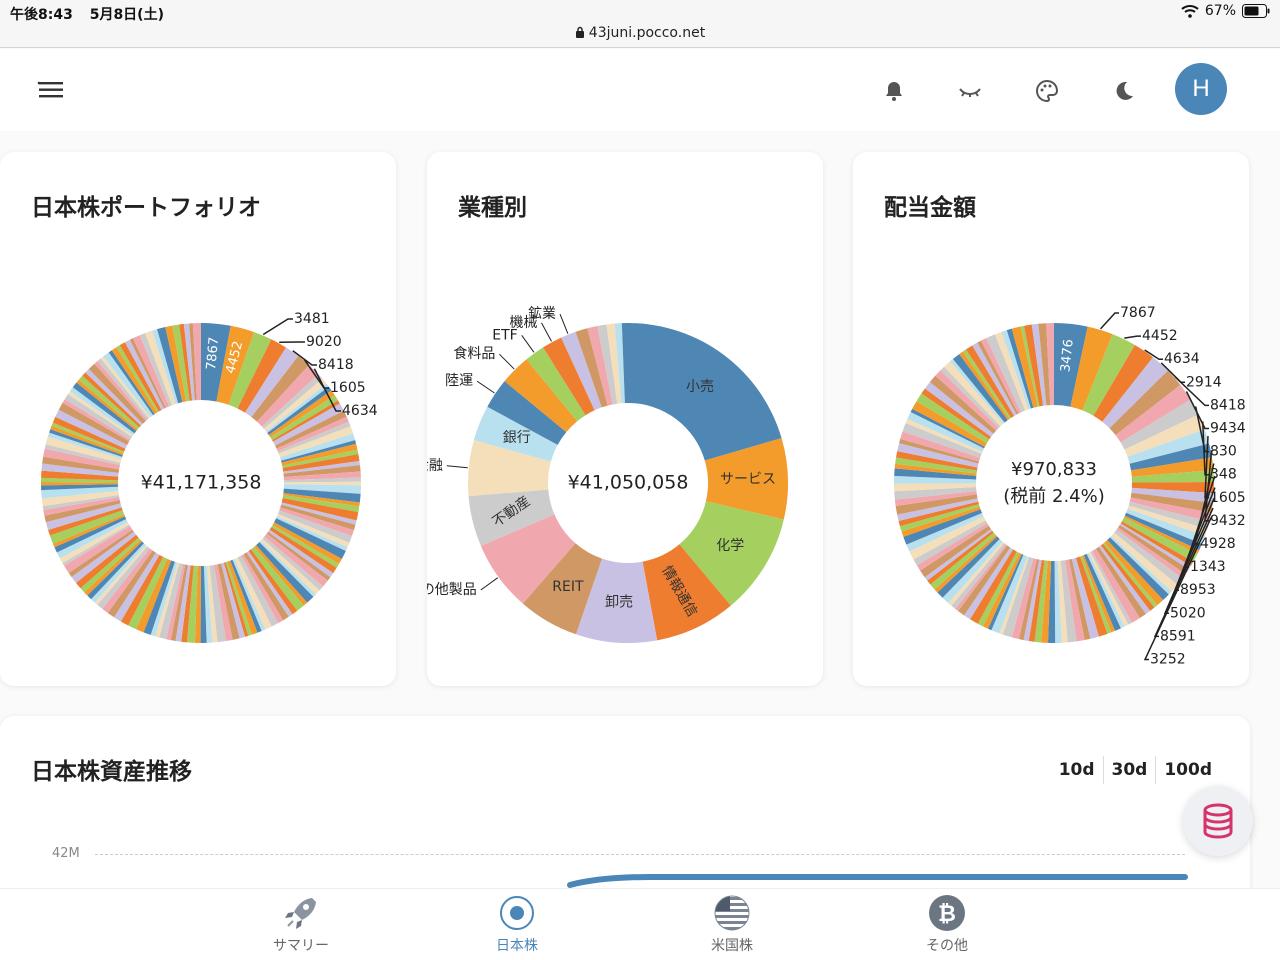  What do you see at coordinates (517, 924) in the screenshot?
I see `nav-japan-stocks: 日本株` at bounding box center [517, 924].